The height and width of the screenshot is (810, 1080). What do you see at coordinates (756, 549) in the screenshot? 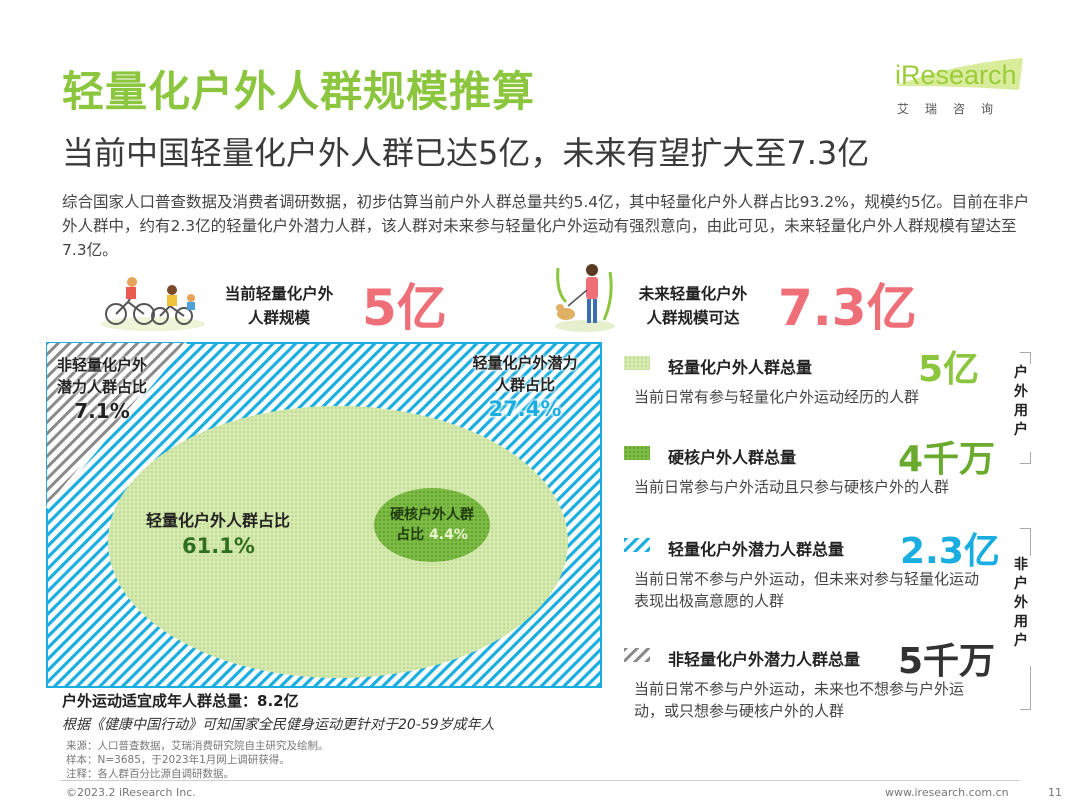
I see `legend-potential-name: 轻量化户外潜力人群总量` at bounding box center [756, 549].